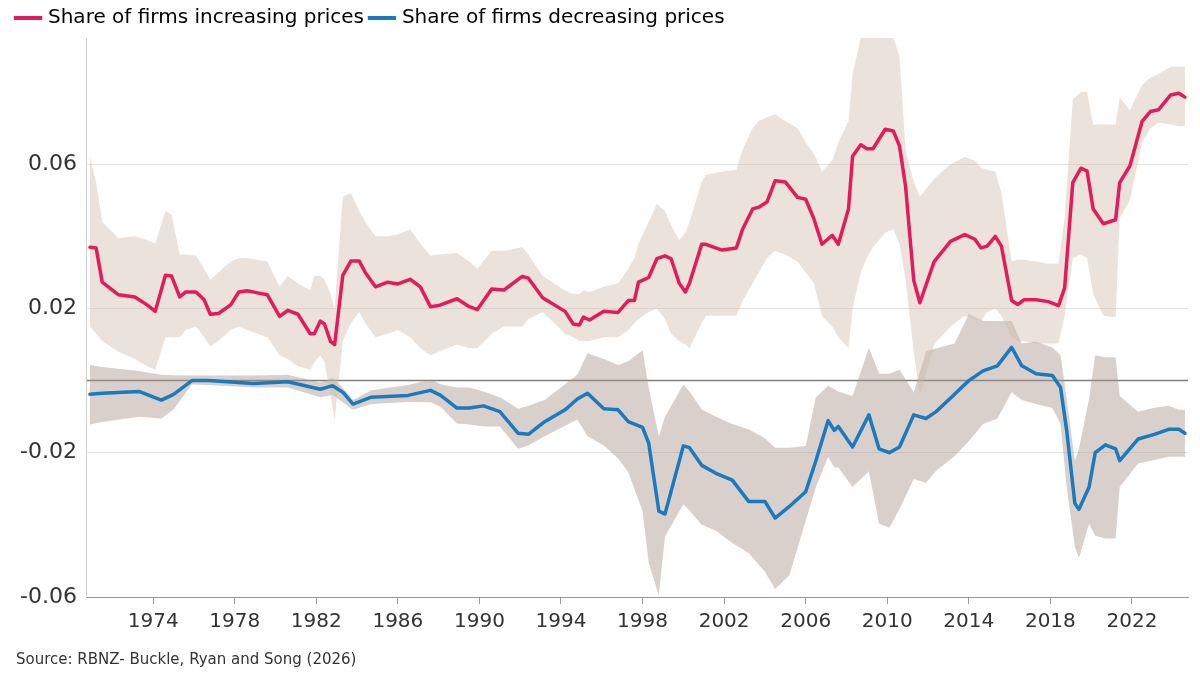 Image resolution: width=1200 pixels, height=675 pixels. What do you see at coordinates (52, 162) in the screenshot?
I see `y-tick-label: 0.06` at bounding box center [52, 162].